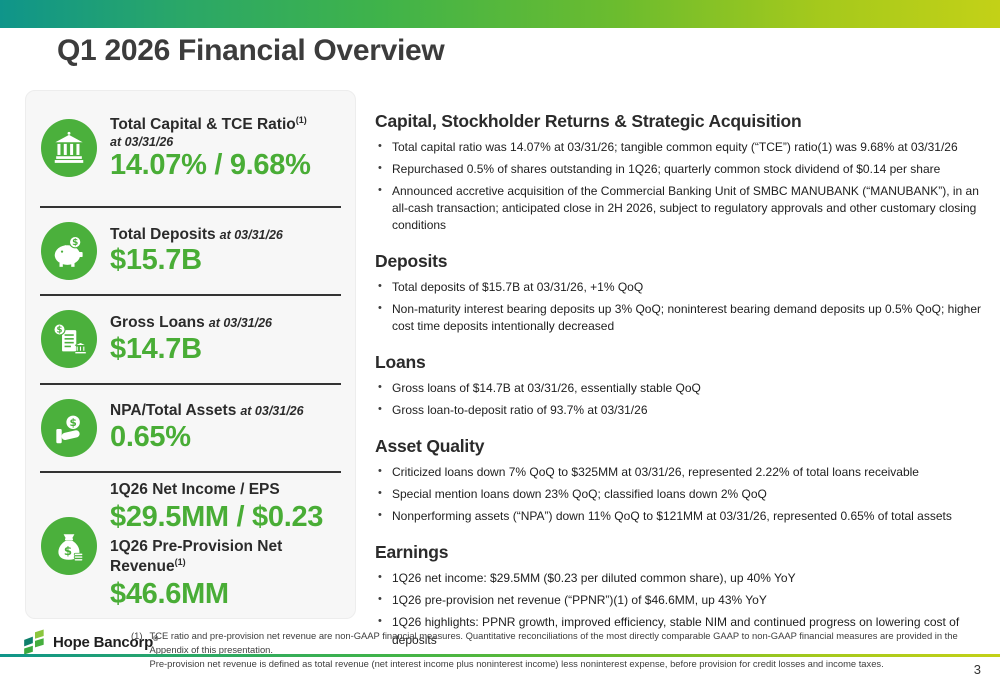  What do you see at coordinates (156, 639) in the screenshot?
I see `registered-mark: ®` at bounding box center [156, 639].